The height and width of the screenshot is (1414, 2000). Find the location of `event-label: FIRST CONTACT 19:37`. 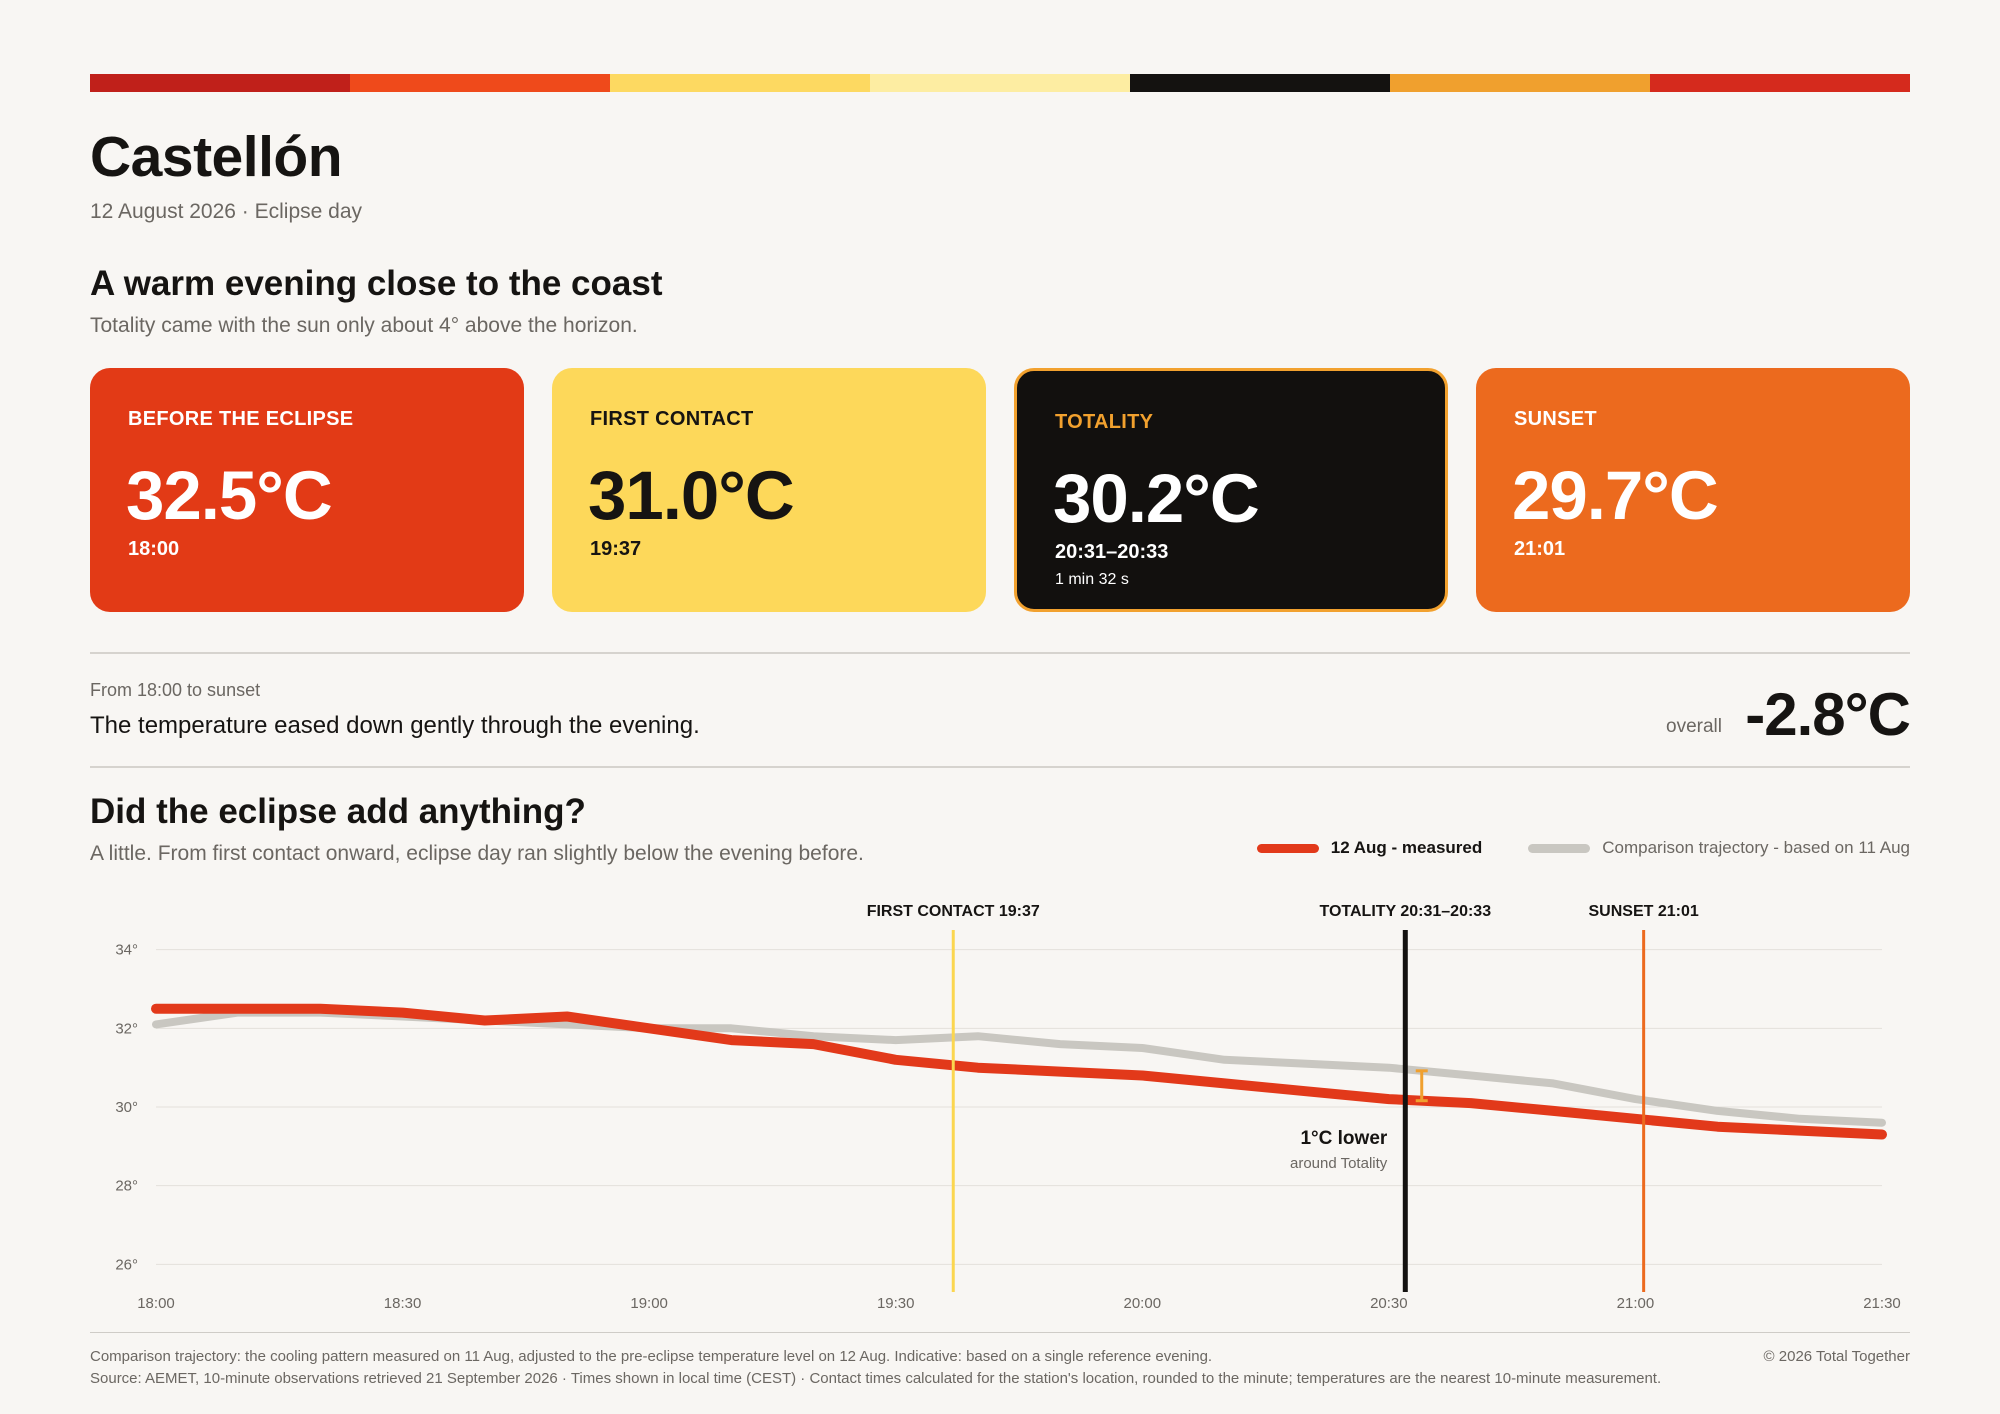

event-label: FIRST CONTACT 19:37 is located at coordinates (953, 911).